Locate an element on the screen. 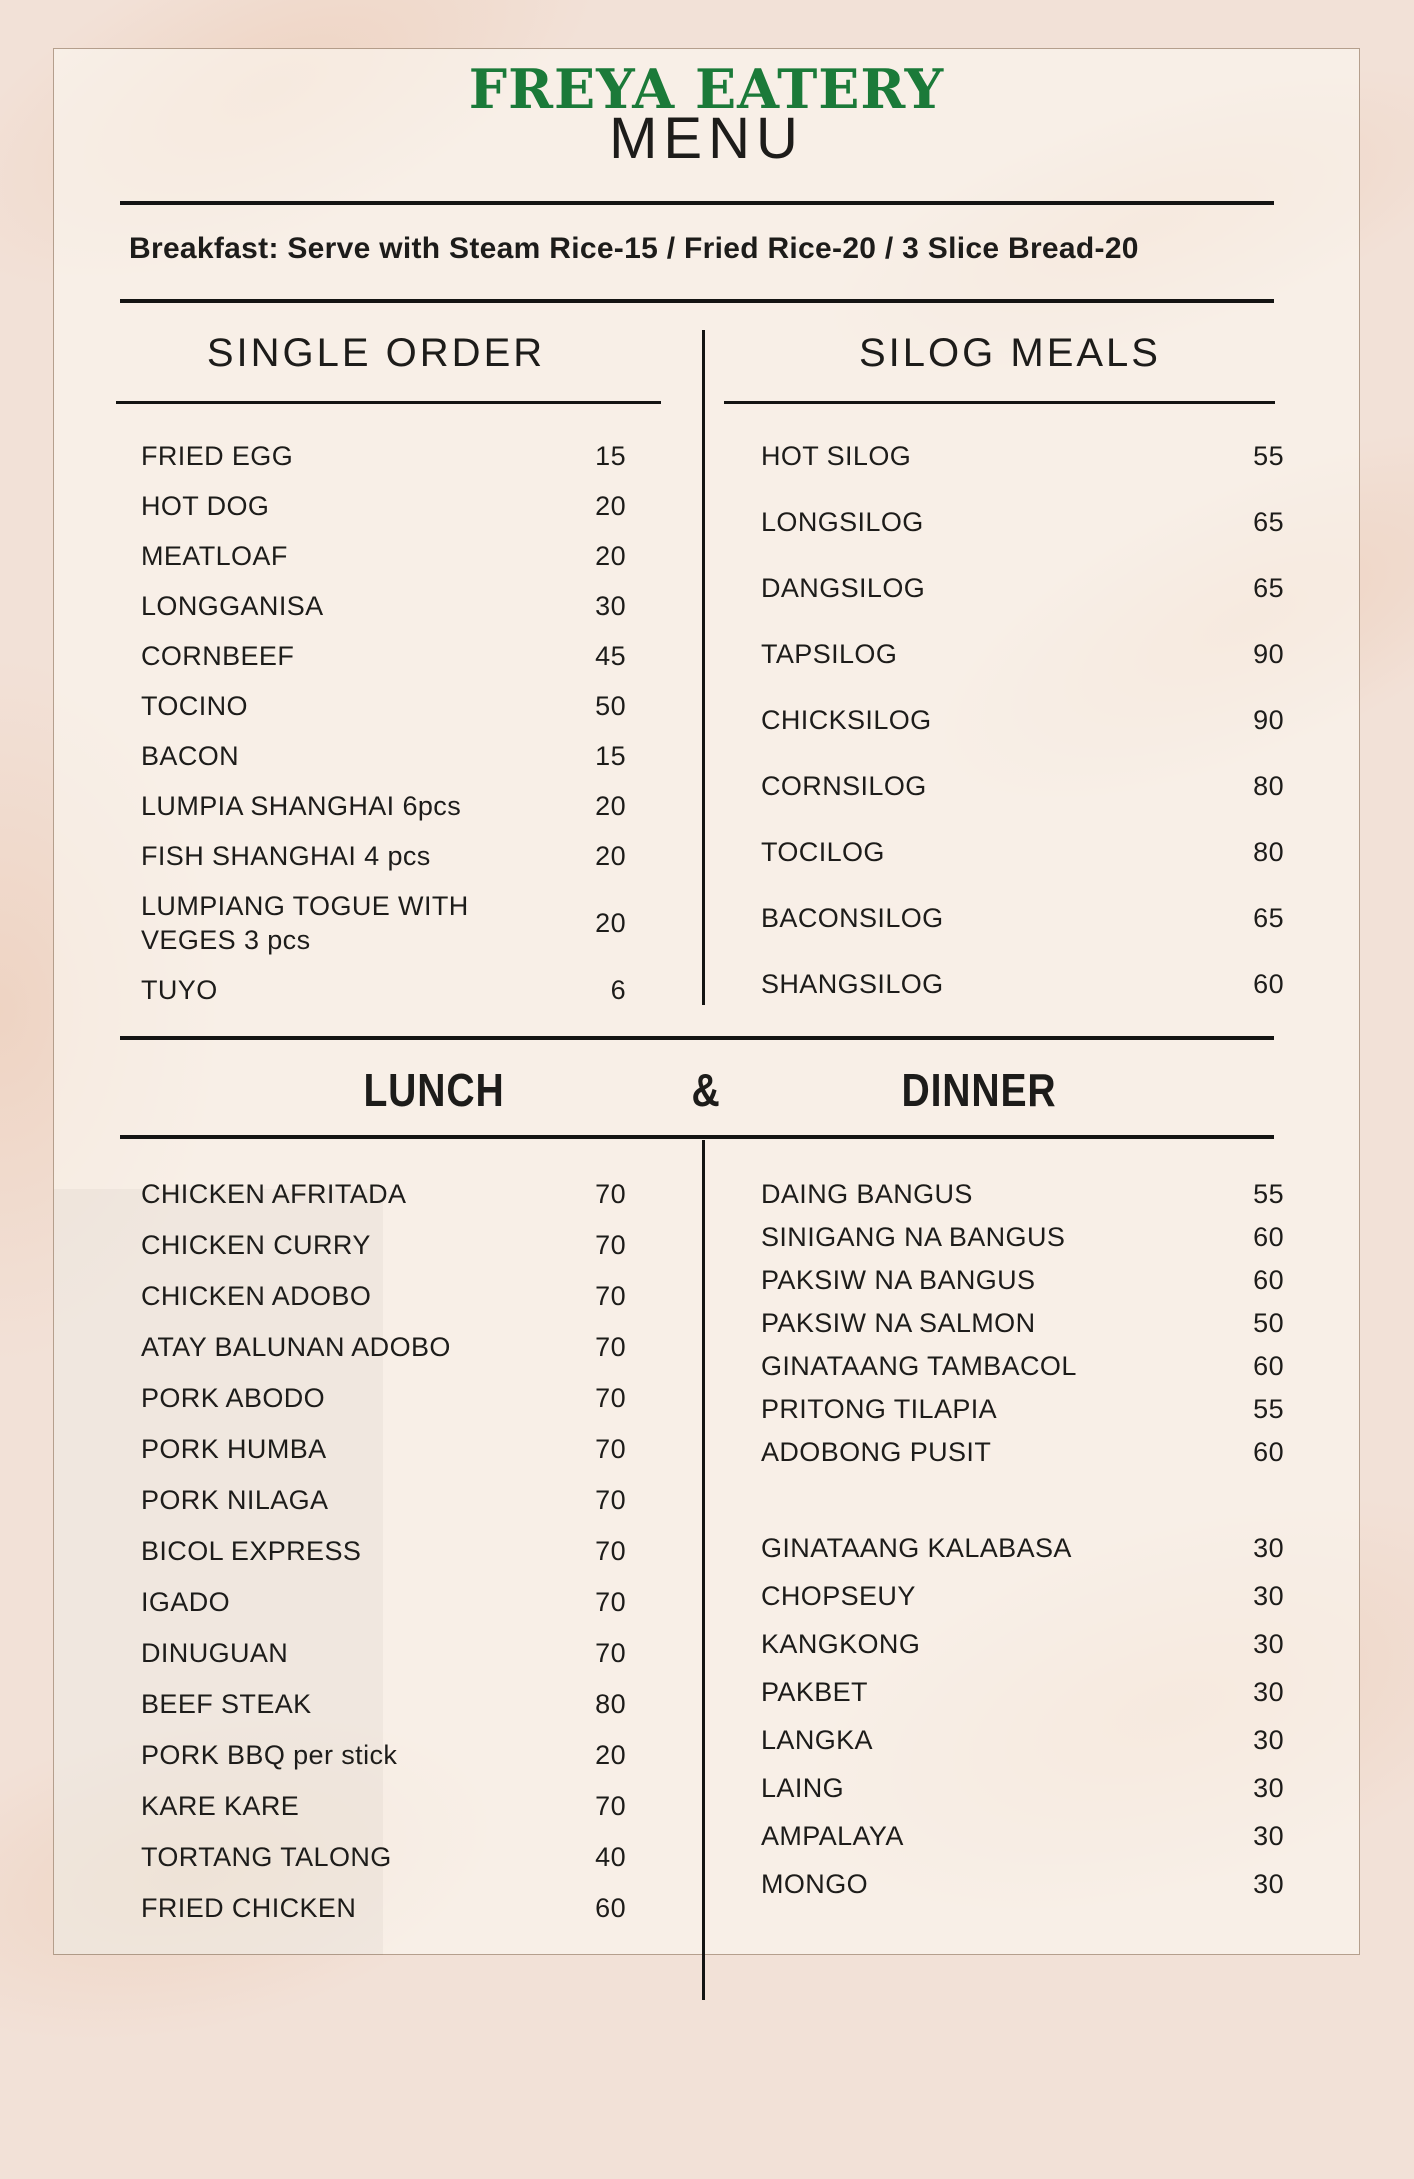 The width and height of the screenshot is (1414, 2179). menu-item-row: LUMPIANG TOGUE WITH VEGES 3 pcs 20 is located at coordinates (376, 923).